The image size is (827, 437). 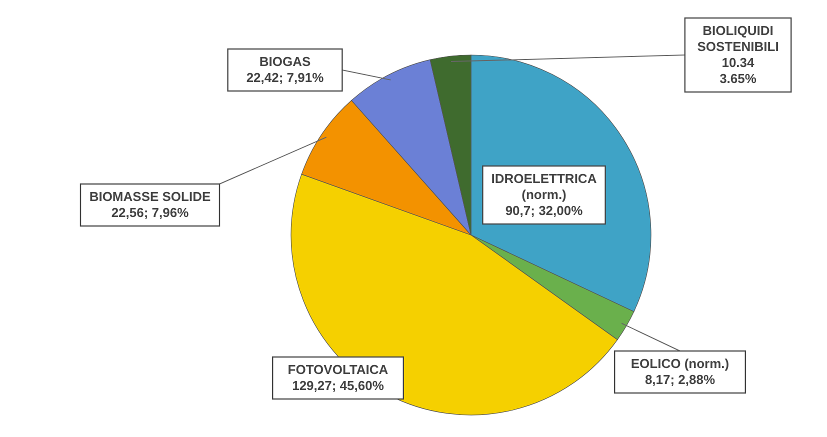 What do you see at coordinates (544, 186) in the screenshot?
I see `slice-label: IDROELETTRICA (norm.)` at bounding box center [544, 186].